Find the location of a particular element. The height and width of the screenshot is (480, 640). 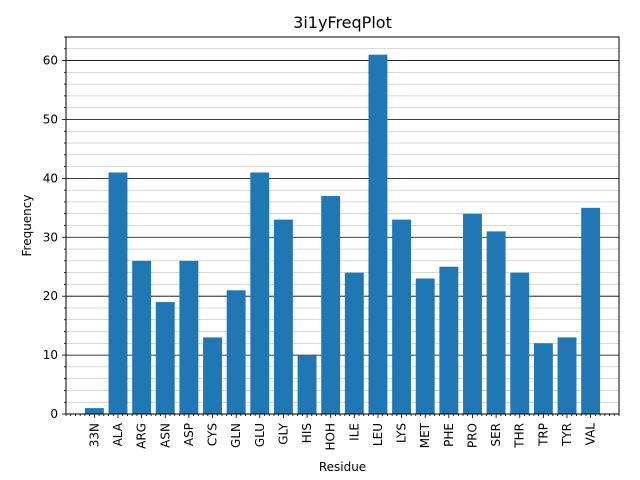

x-tick-label-ile: ILE is located at coordinates (354, 432).